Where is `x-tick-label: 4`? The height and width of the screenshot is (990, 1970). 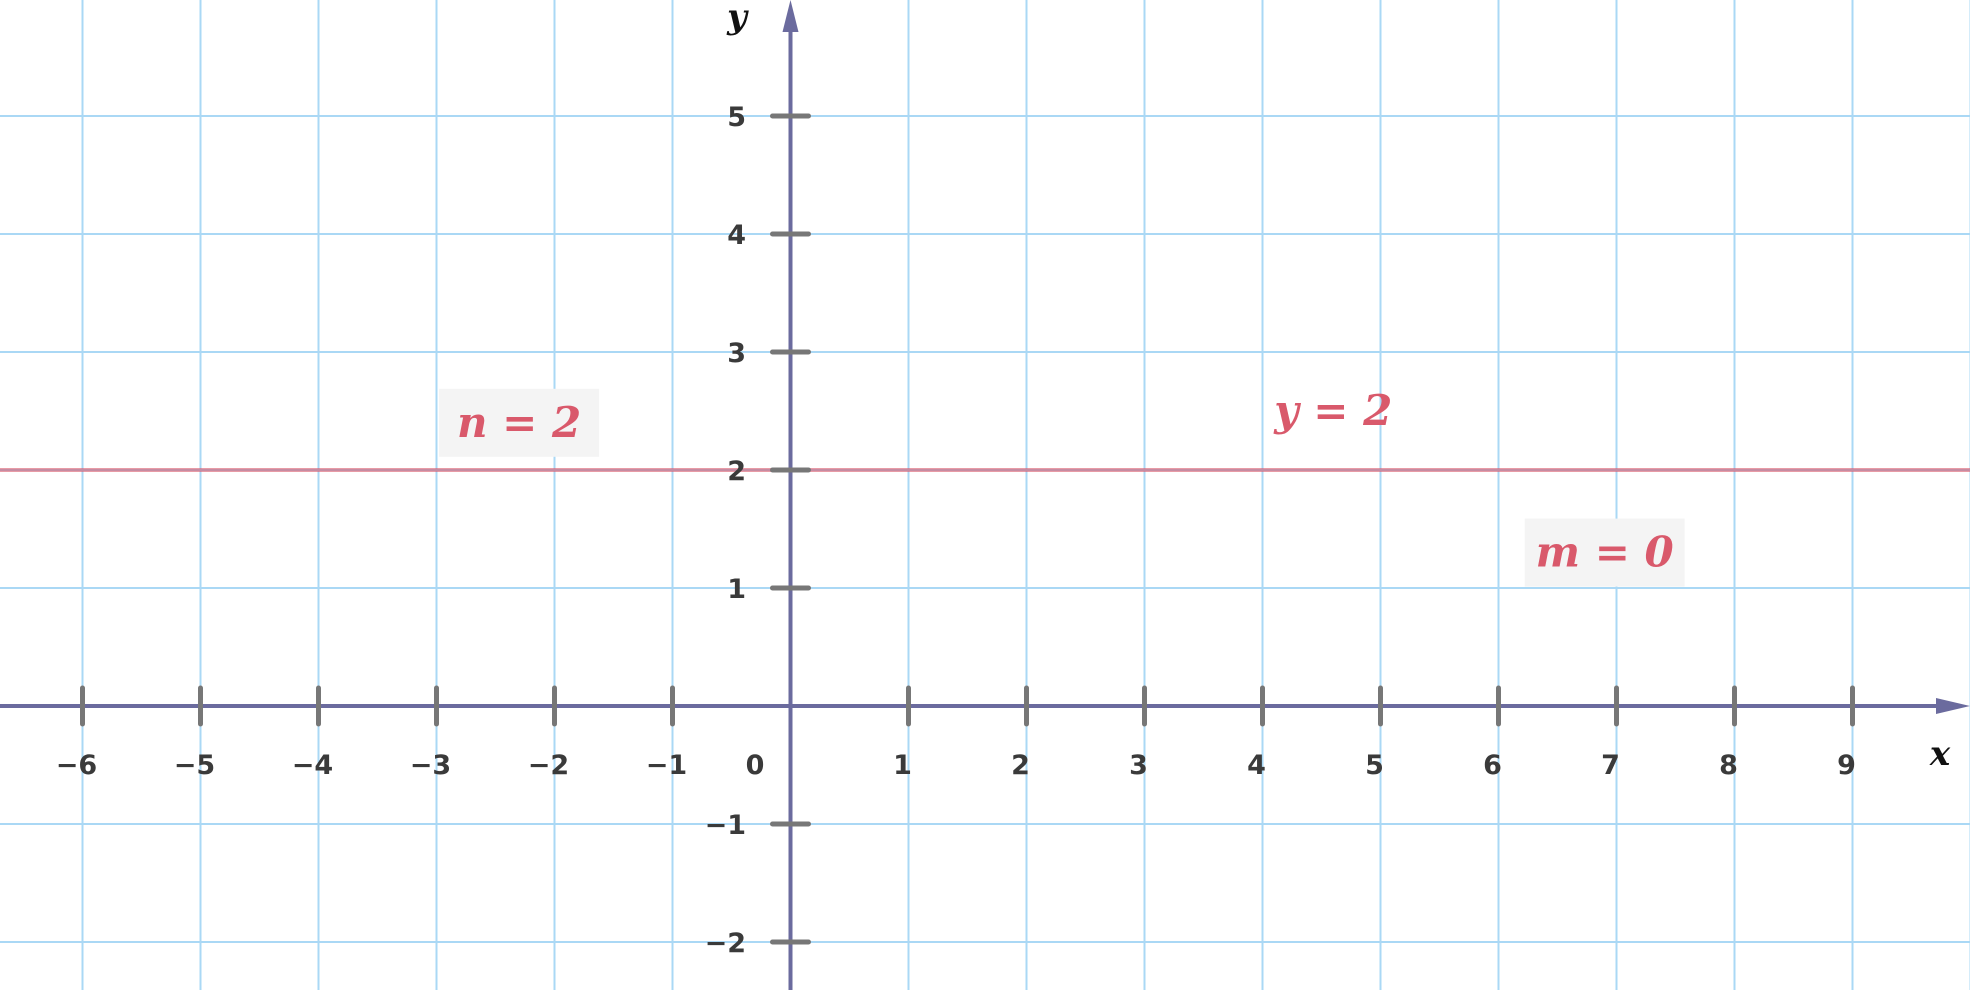 x-tick-label: 4 is located at coordinates (1256, 765).